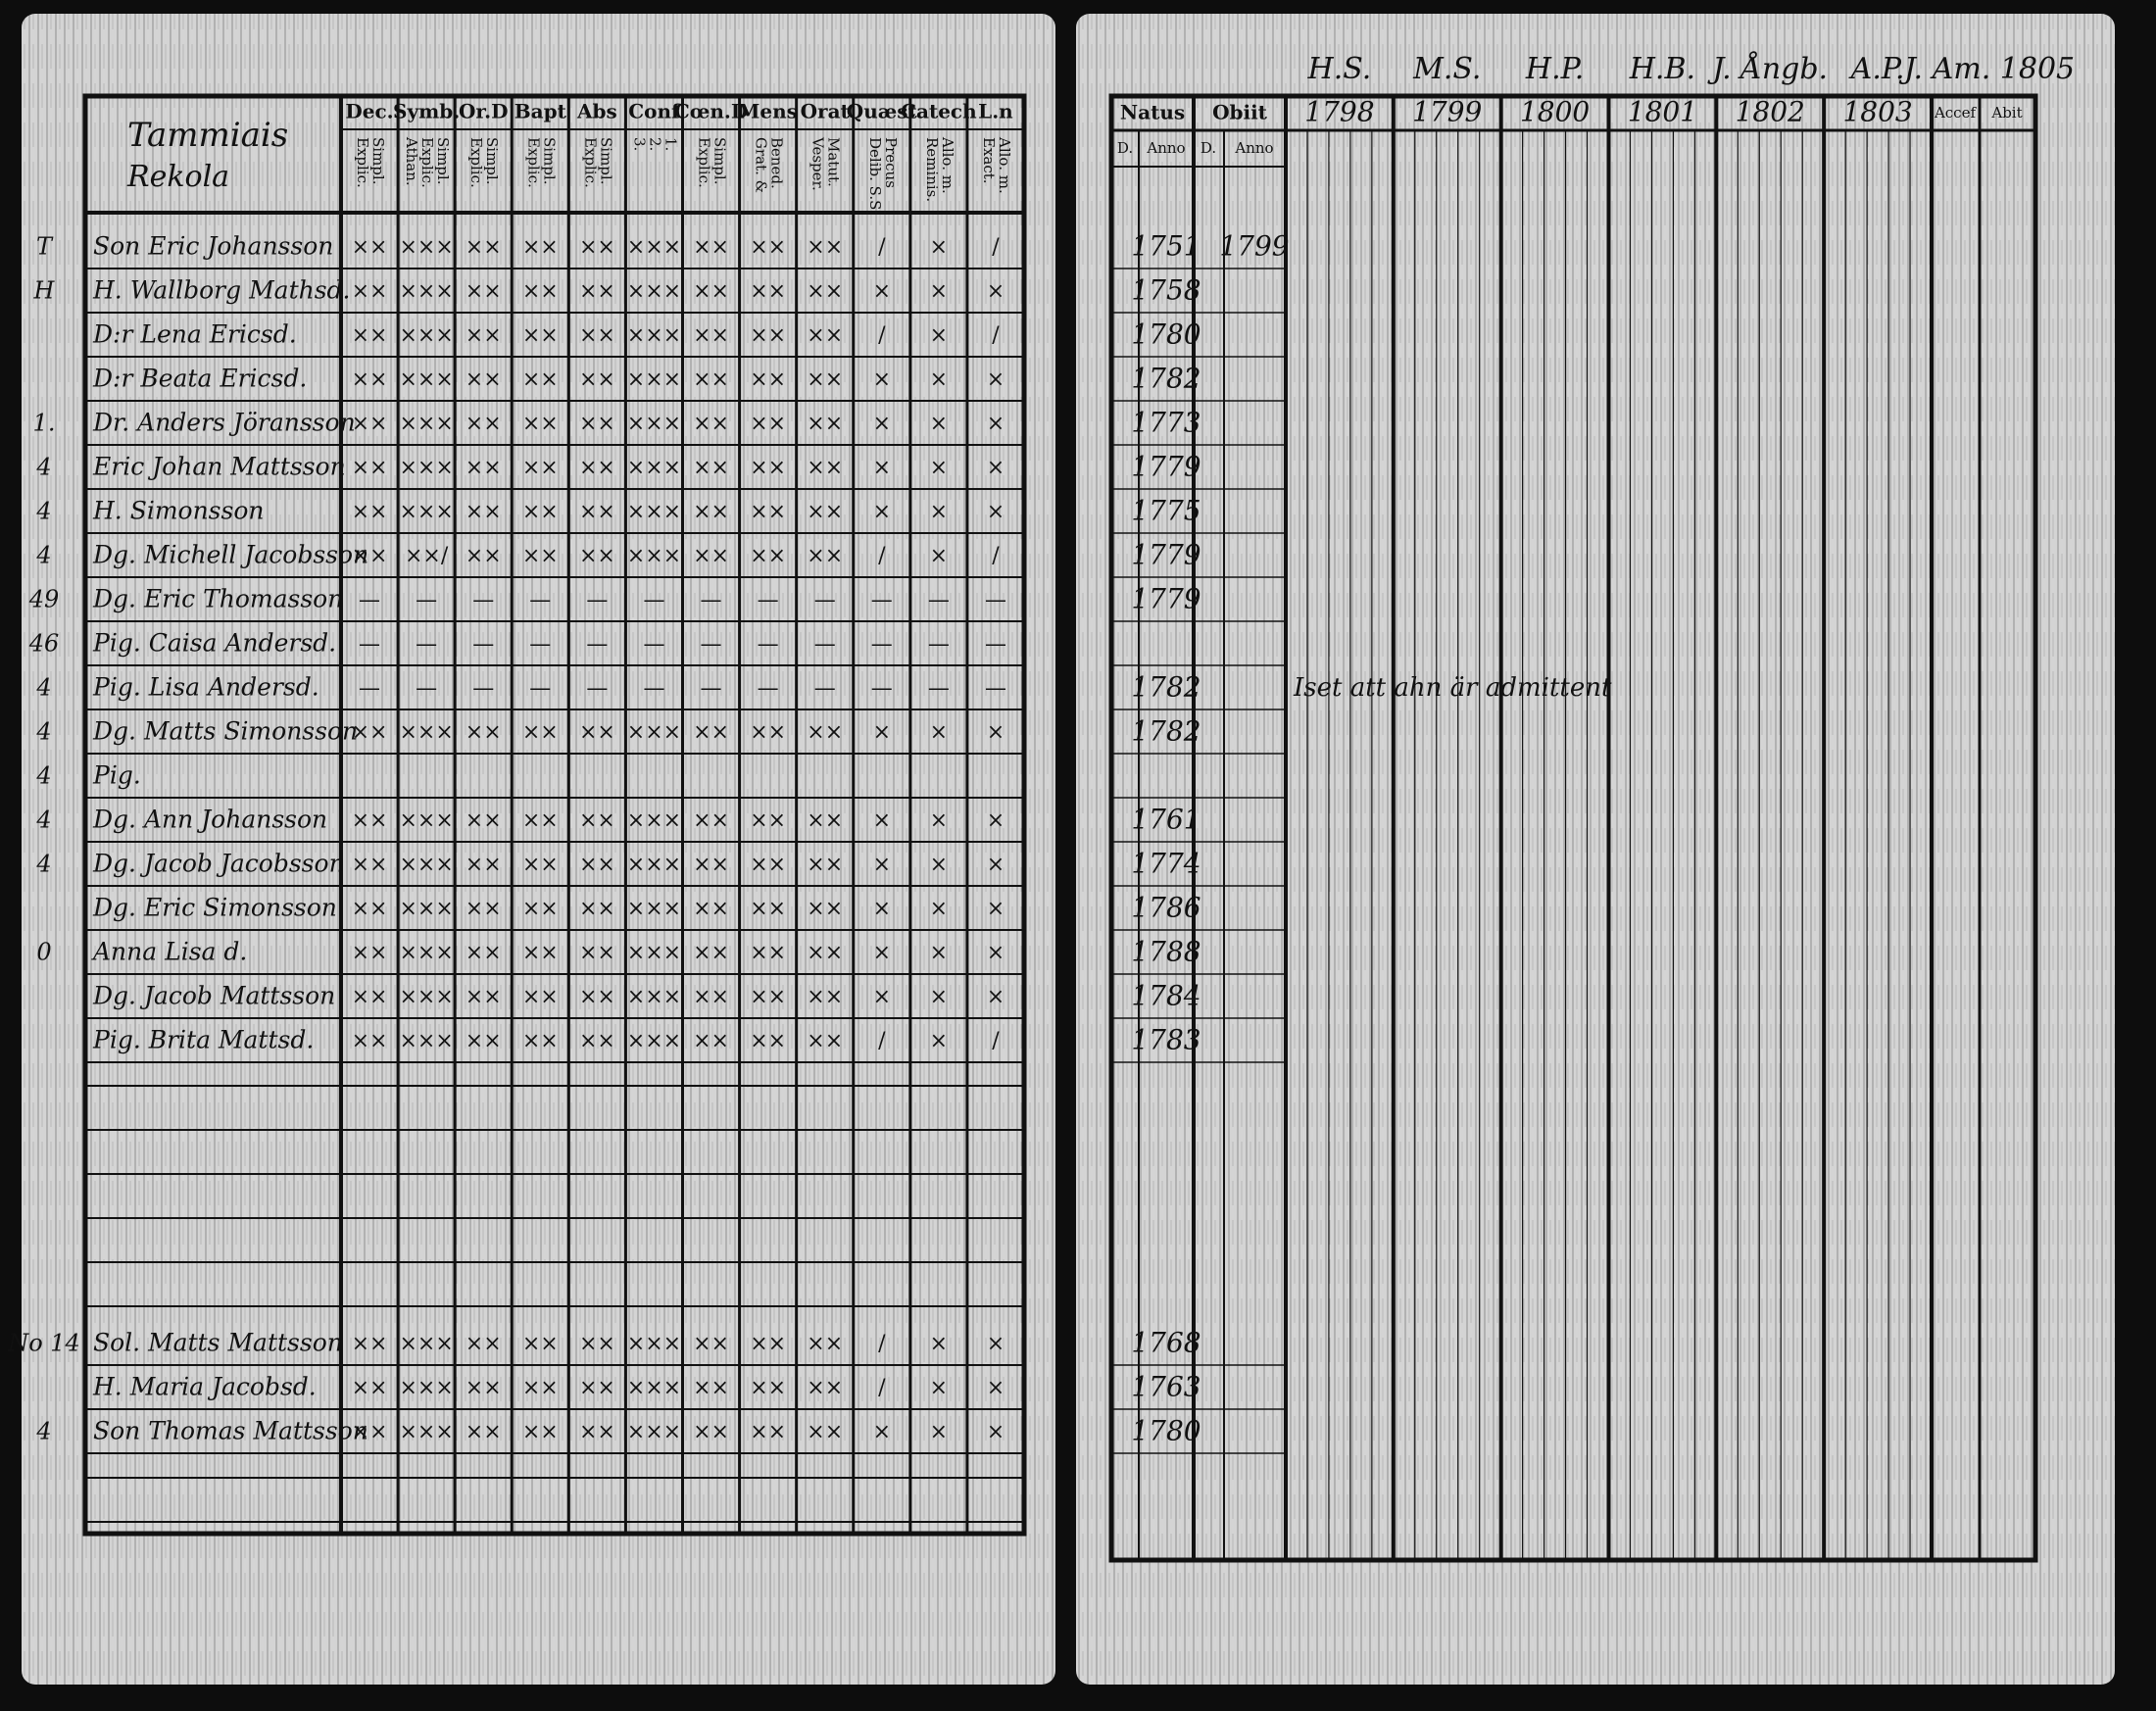  I want to click on person-name: Anna Lisa d., so click(169, 952).